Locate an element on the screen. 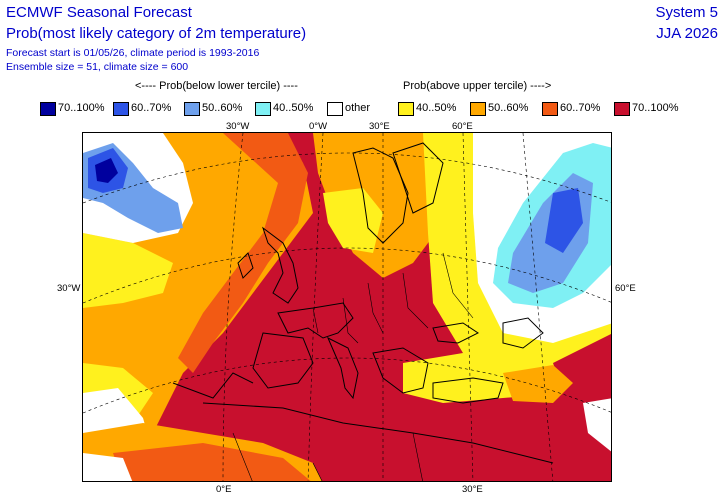  below-tercile-label: <---- Prob(below lower tercile) ---- is located at coordinates (216, 86).